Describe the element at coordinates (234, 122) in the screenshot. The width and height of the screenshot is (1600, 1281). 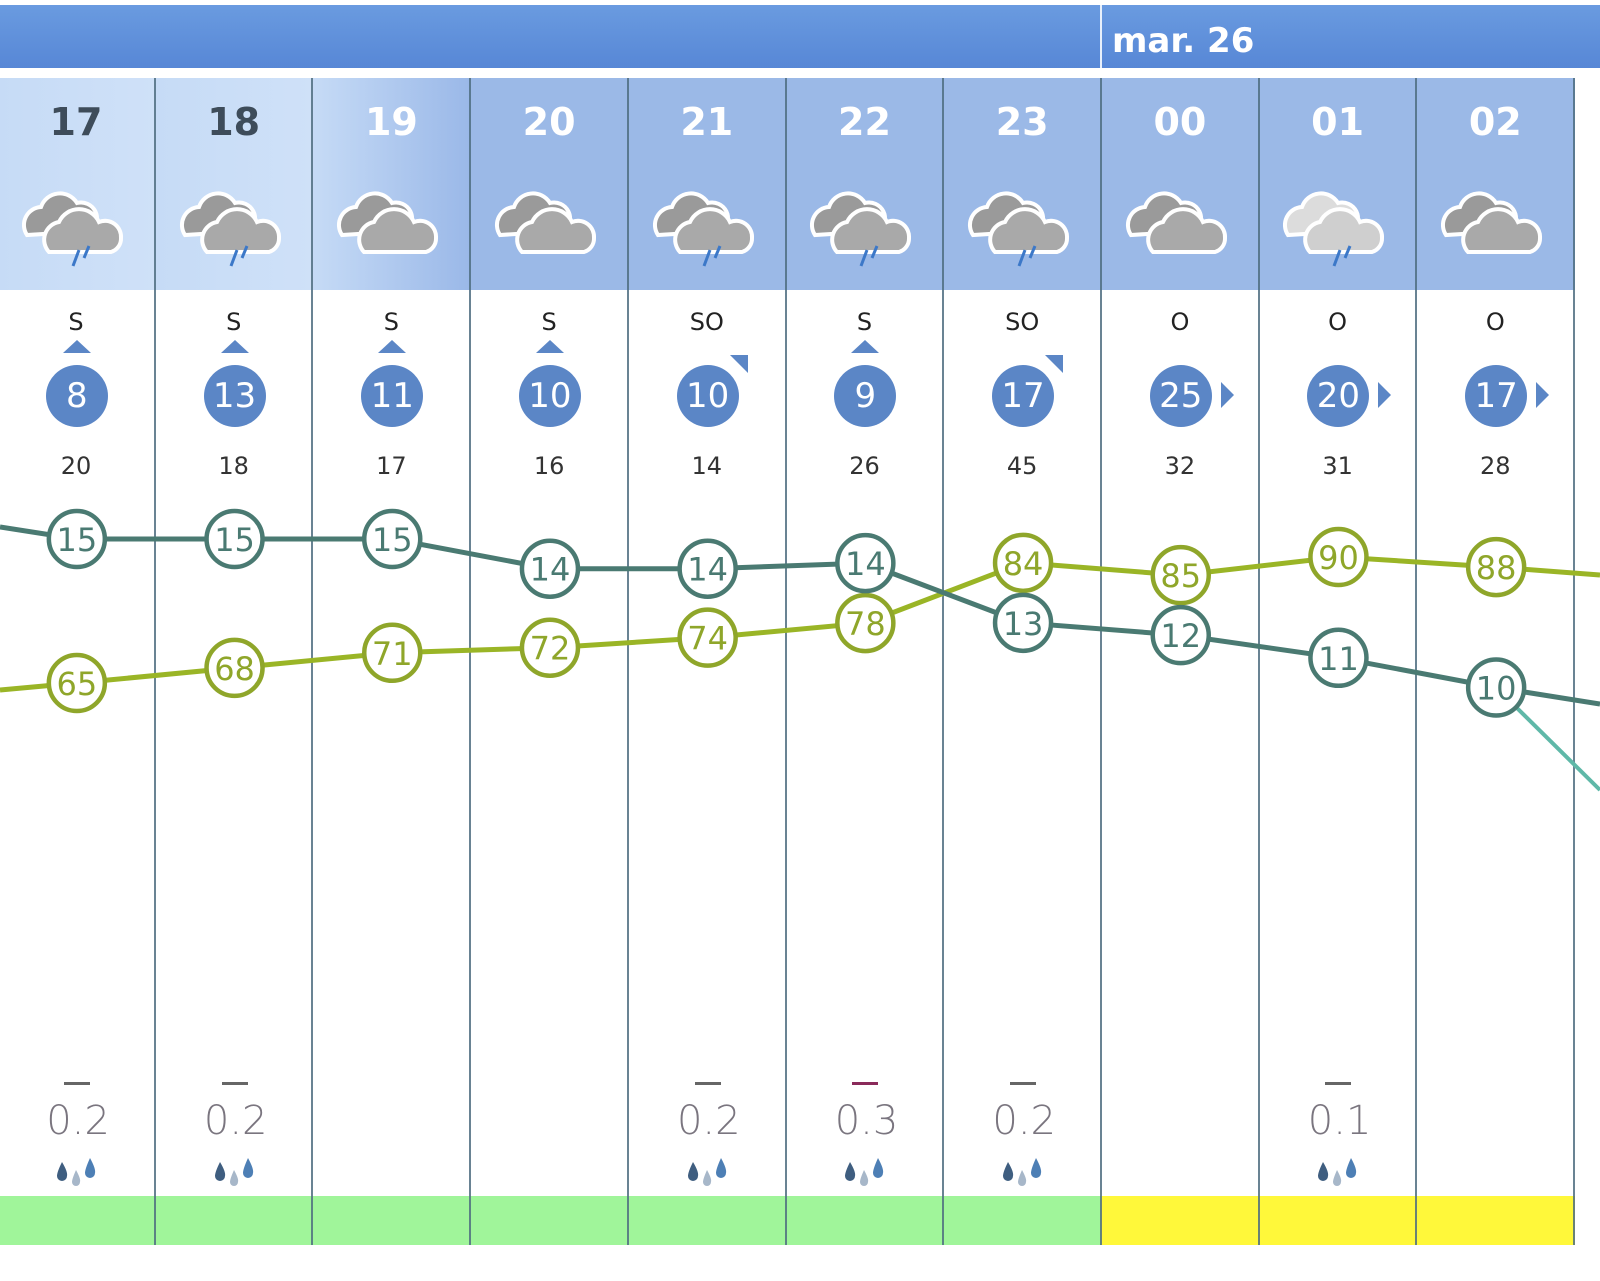
I see `hour-label: 18` at that location.